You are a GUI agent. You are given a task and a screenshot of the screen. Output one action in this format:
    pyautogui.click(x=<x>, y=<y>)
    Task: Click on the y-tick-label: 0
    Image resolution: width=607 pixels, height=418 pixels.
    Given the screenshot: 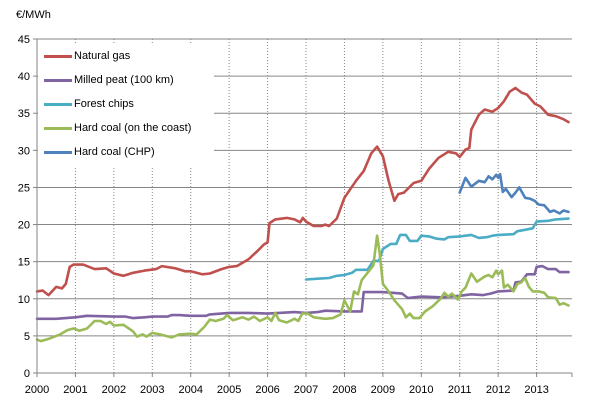 What is the action you would take?
    pyautogui.click(x=27, y=374)
    